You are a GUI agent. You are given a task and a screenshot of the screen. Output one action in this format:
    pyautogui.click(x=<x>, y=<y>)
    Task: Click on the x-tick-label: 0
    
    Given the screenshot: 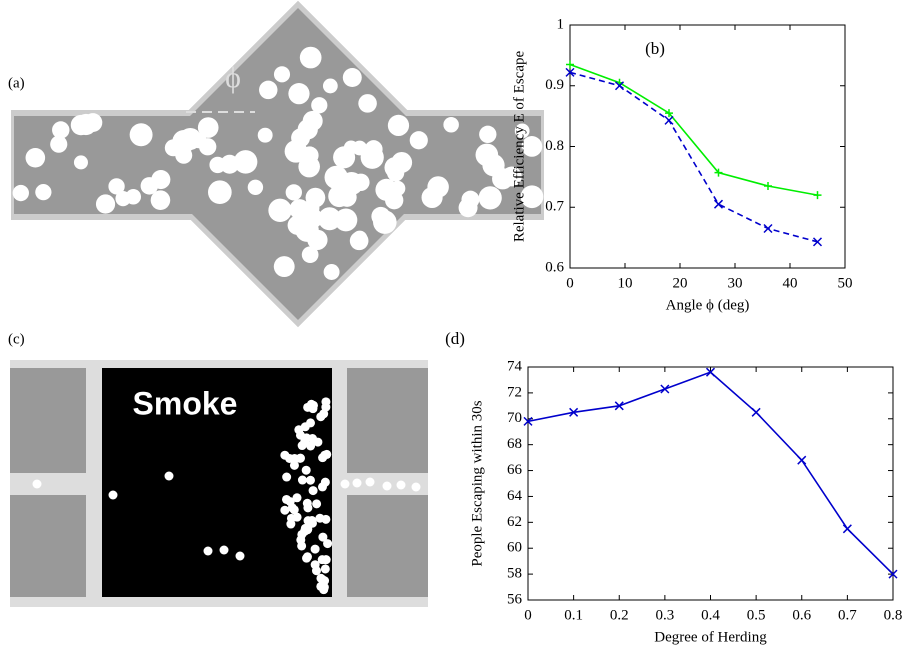 What is the action you would take?
    pyautogui.click(x=570, y=283)
    